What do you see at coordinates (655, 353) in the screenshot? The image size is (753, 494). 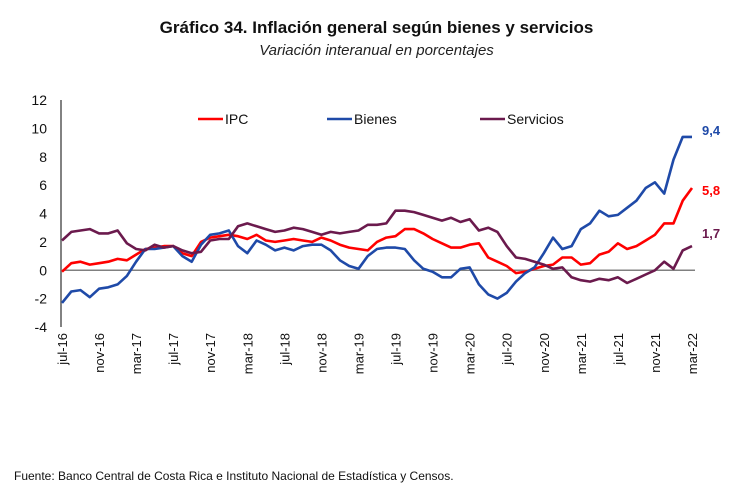 I see `x-tick-label: nov-21` at bounding box center [655, 353].